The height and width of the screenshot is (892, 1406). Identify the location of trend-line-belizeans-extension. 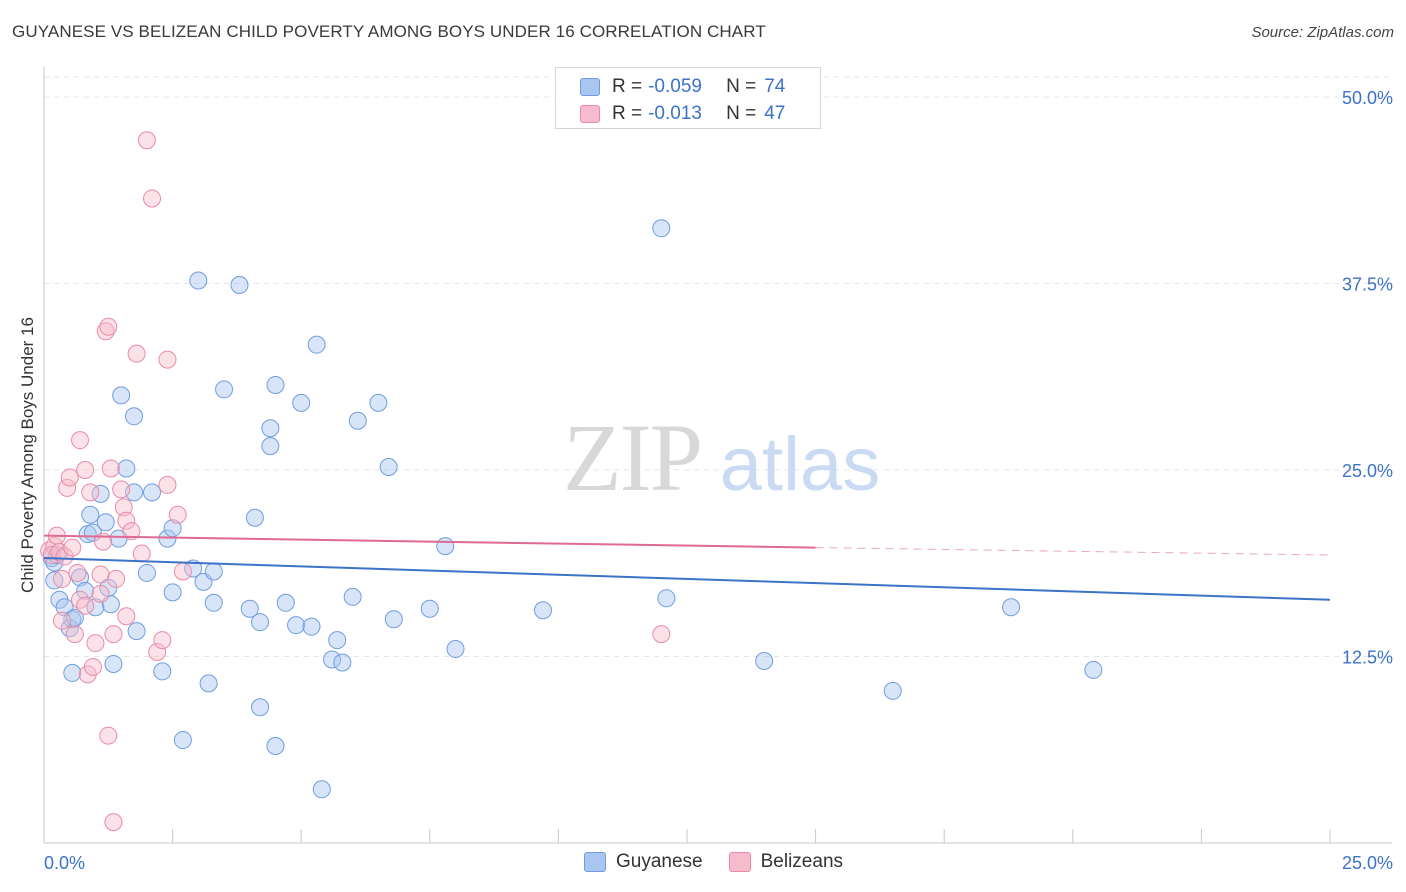
(1073, 551).